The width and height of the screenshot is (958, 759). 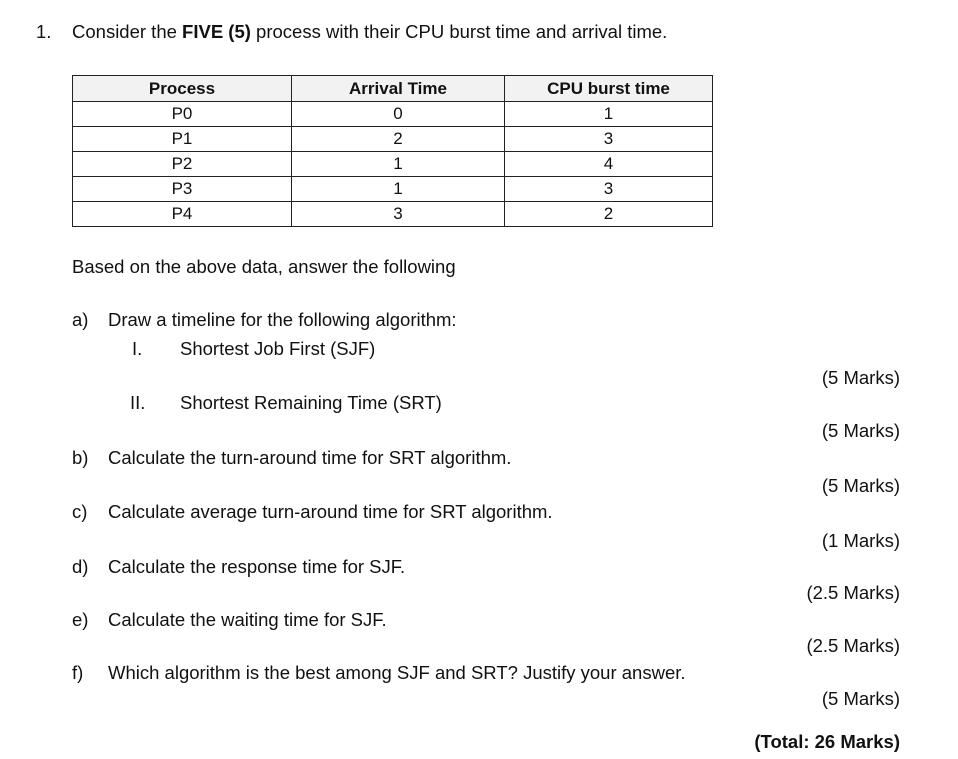 What do you see at coordinates (860, 485) in the screenshot?
I see `part-b-marks: (5 Marks)` at bounding box center [860, 485].